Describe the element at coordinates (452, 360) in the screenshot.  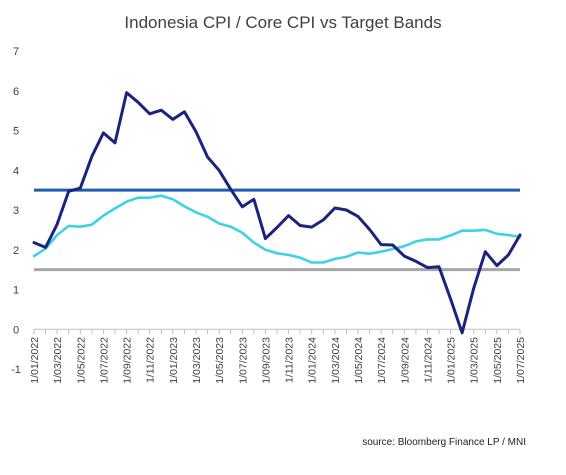
I see `x-tick-label: 1/01/2025` at that location.